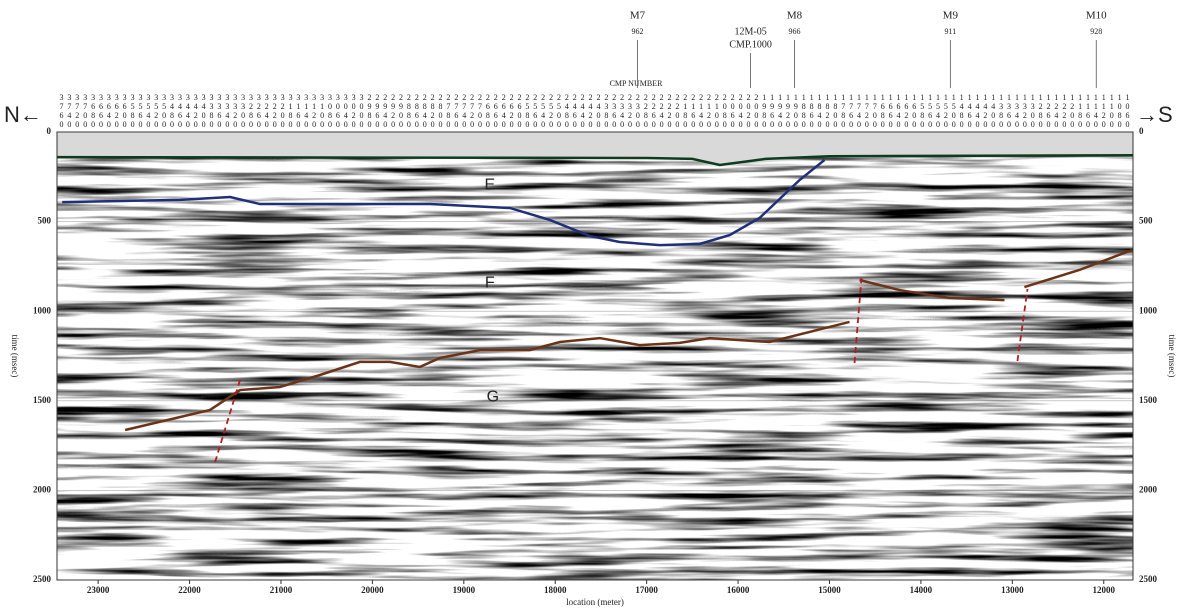  I want to click on cmp-number: 1420, so click(985, 111).